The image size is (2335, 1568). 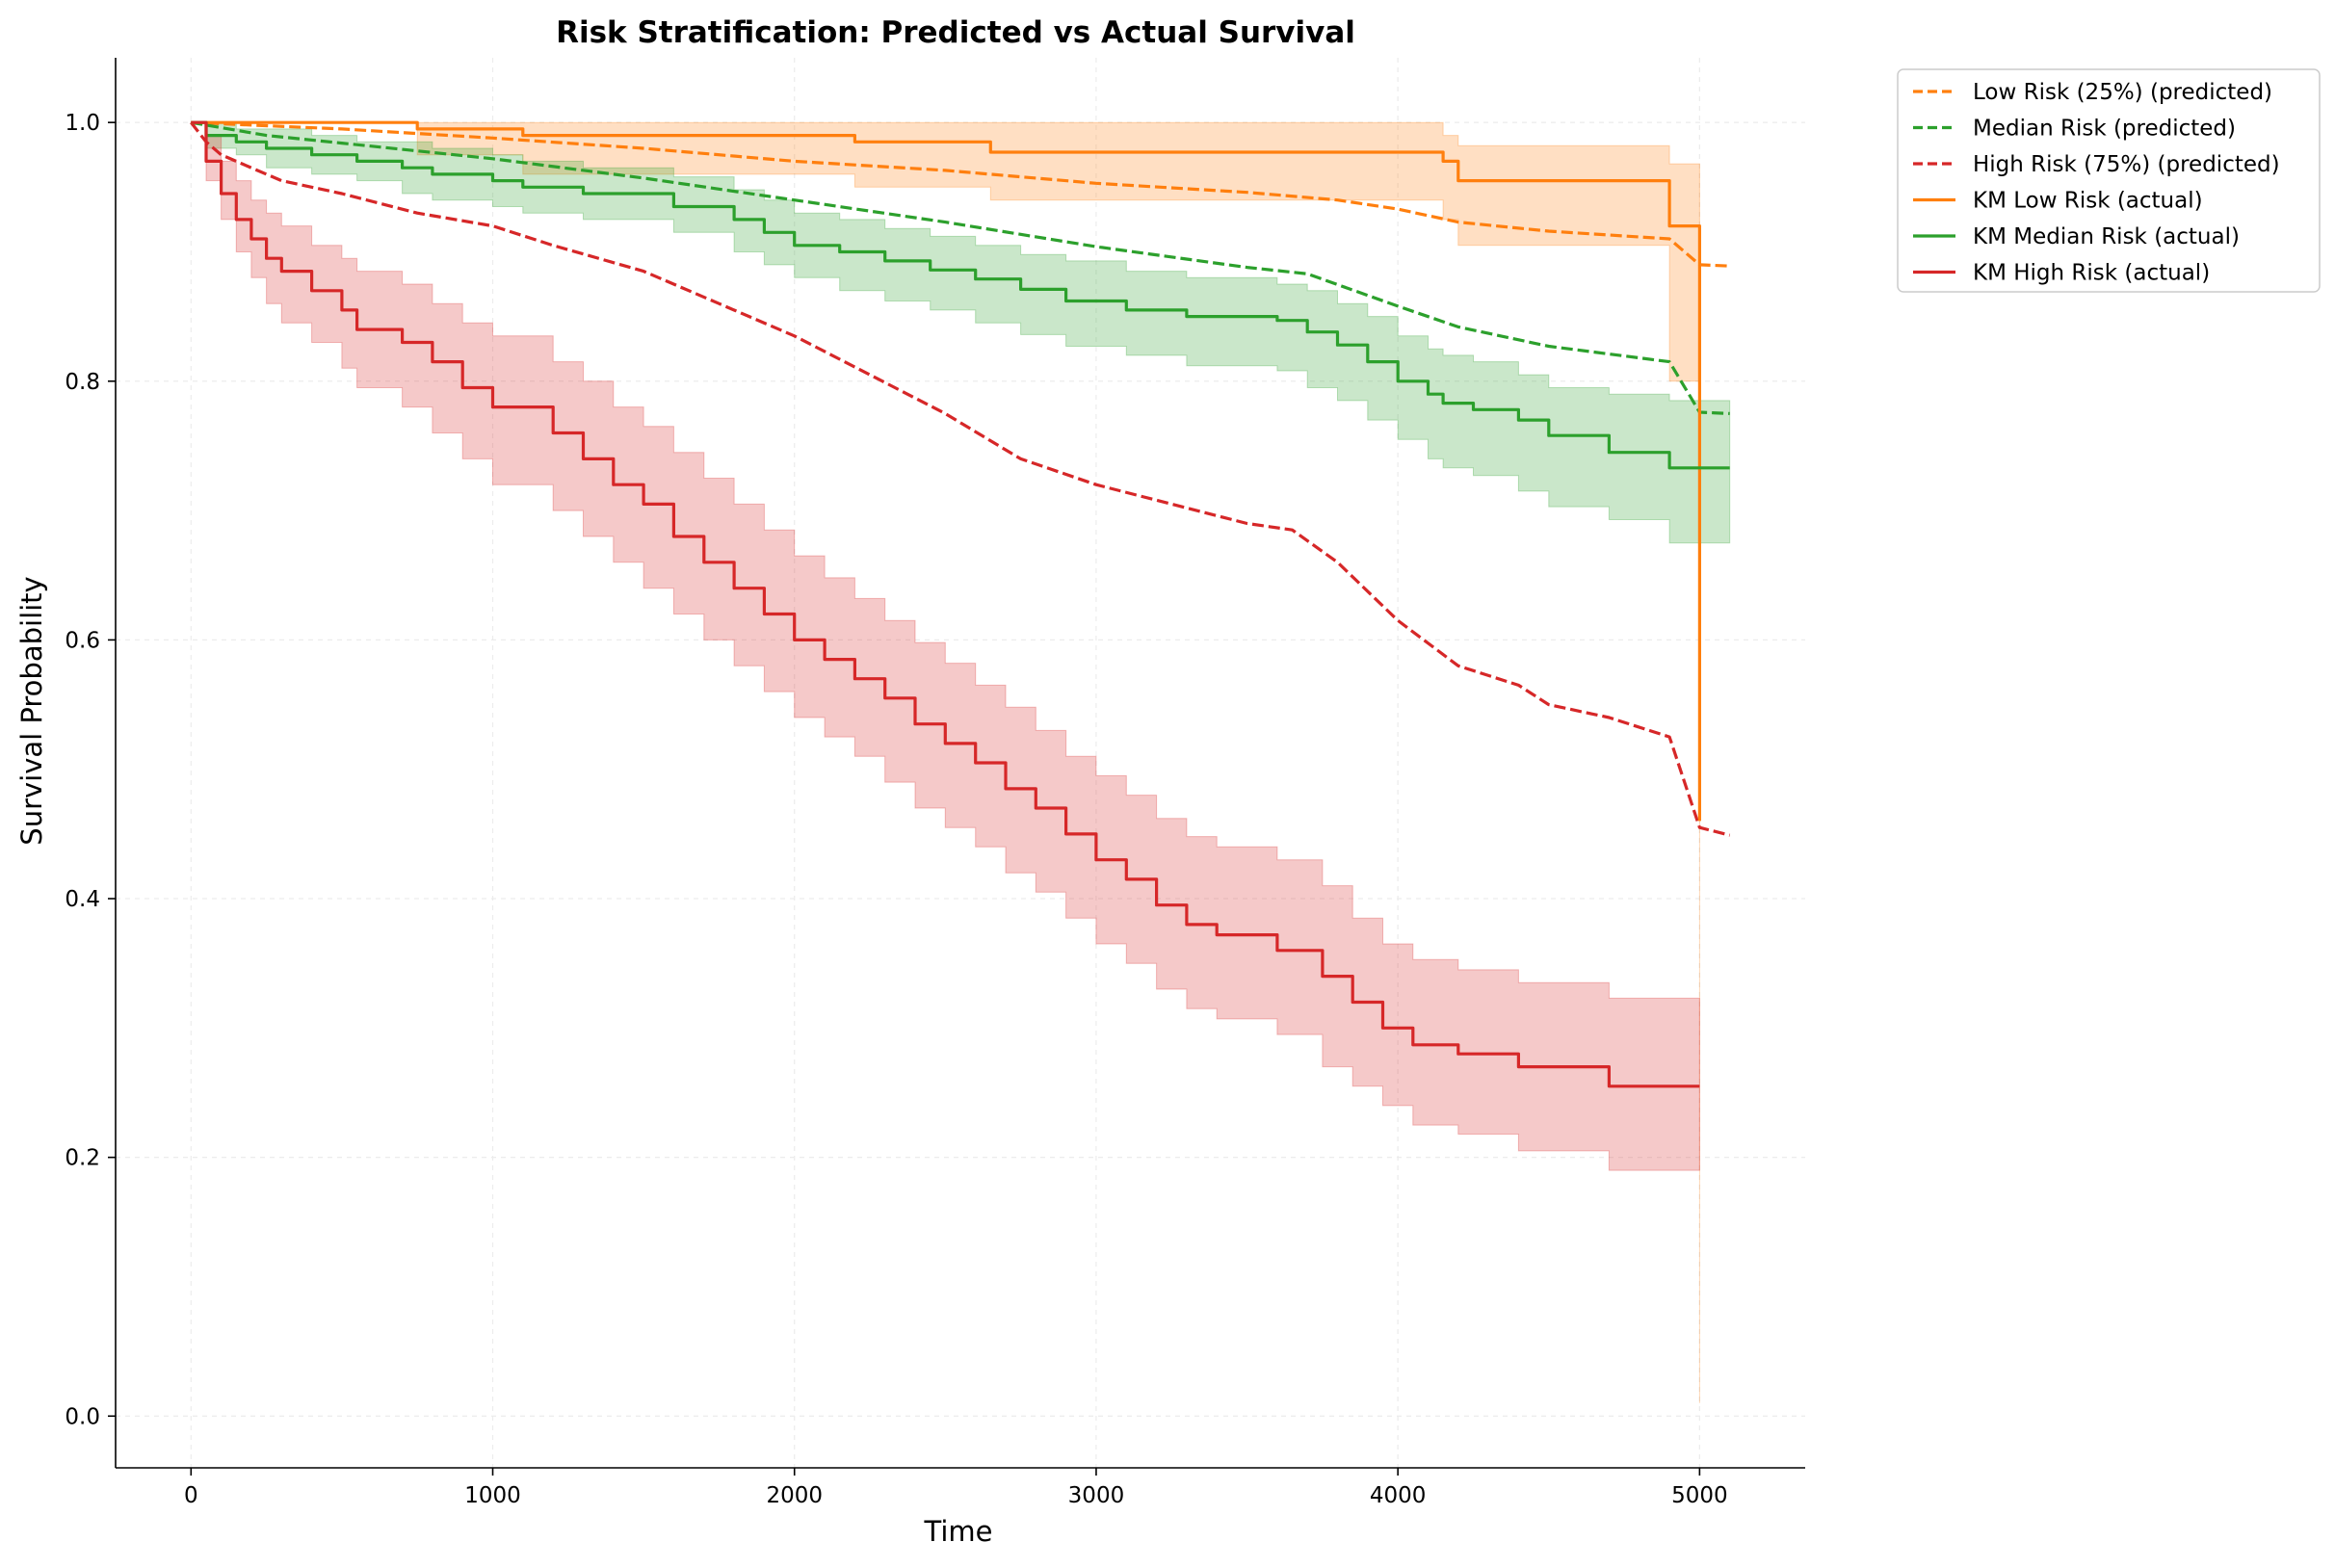 I want to click on x-tick-label: 0, so click(x=191, y=1495).